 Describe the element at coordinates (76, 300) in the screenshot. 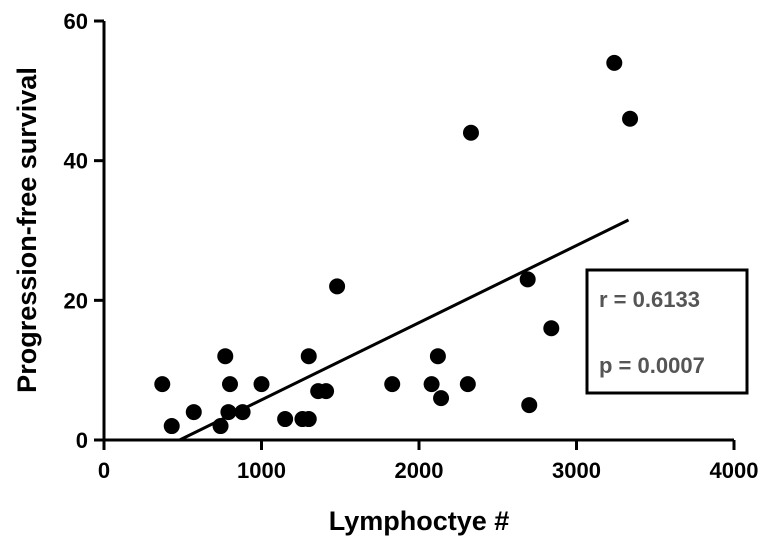

I see `y-tick-label: 20` at that location.